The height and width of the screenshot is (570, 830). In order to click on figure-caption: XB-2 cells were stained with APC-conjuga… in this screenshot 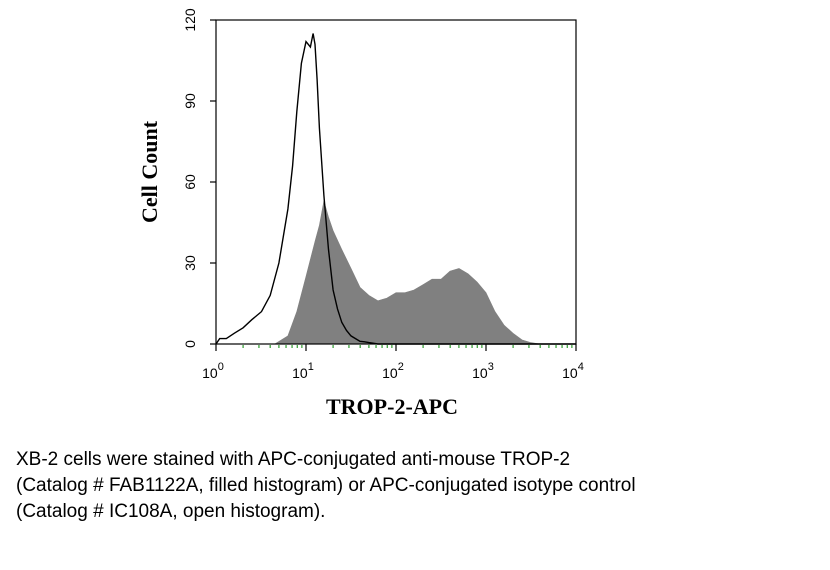, I will do `click(421, 486)`.